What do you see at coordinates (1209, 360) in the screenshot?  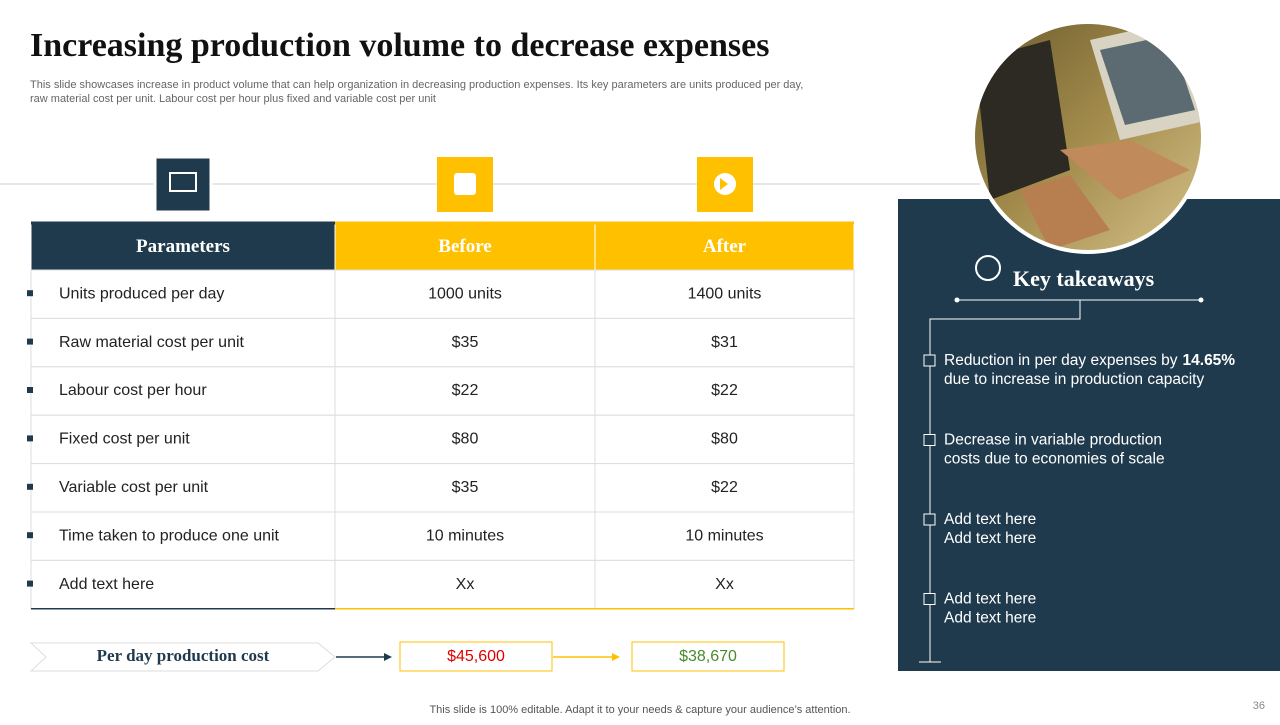 I see `takeaway-highlight: 14.65%` at bounding box center [1209, 360].